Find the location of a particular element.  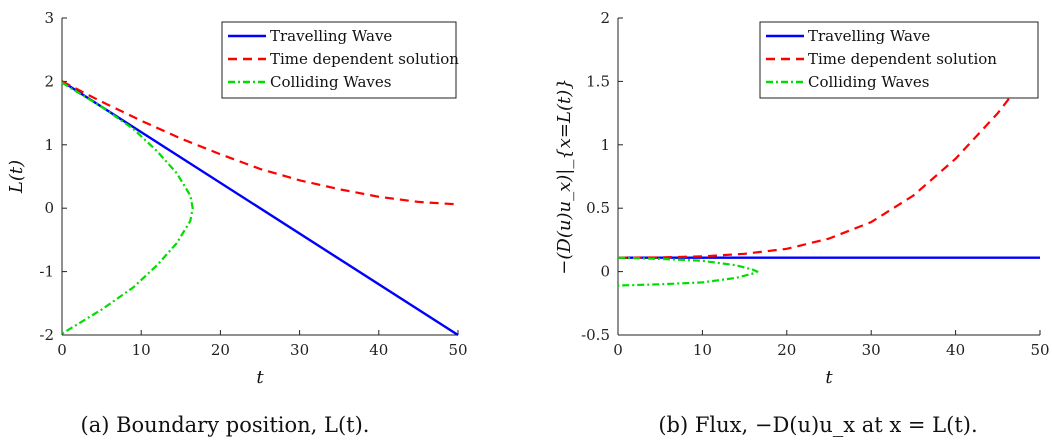

legend-box is located at coordinates (899, 60).